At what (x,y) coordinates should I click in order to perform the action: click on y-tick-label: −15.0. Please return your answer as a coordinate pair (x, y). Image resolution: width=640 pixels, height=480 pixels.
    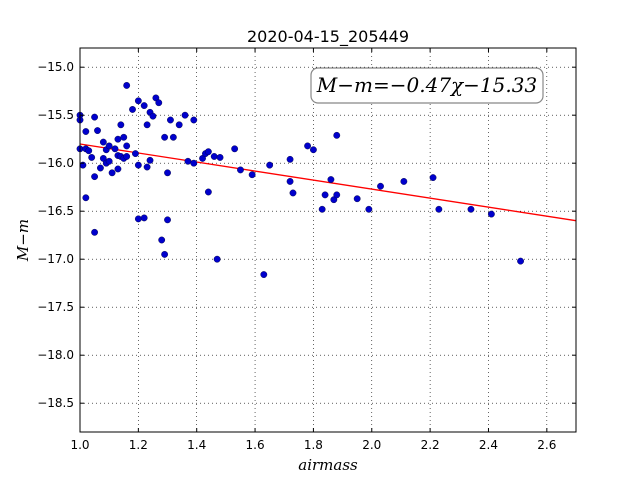
    Looking at the image, I should click on (55, 67).